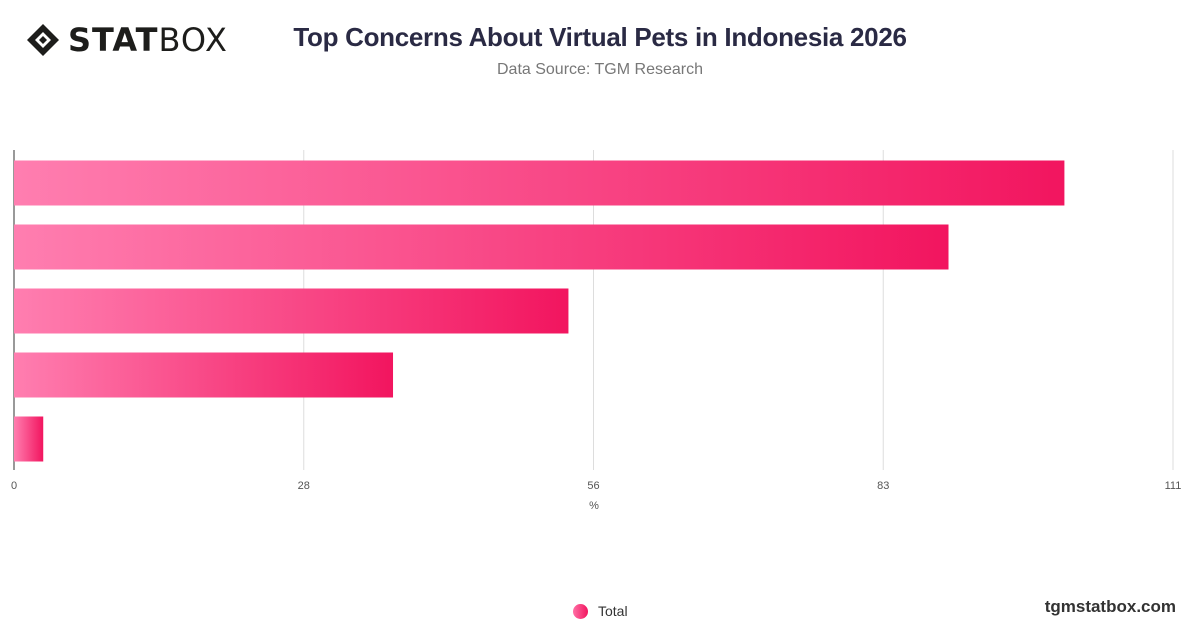 The height and width of the screenshot is (628, 1200). Describe the element at coordinates (883, 486) in the screenshot. I see `x-tick-label: 83` at that location.